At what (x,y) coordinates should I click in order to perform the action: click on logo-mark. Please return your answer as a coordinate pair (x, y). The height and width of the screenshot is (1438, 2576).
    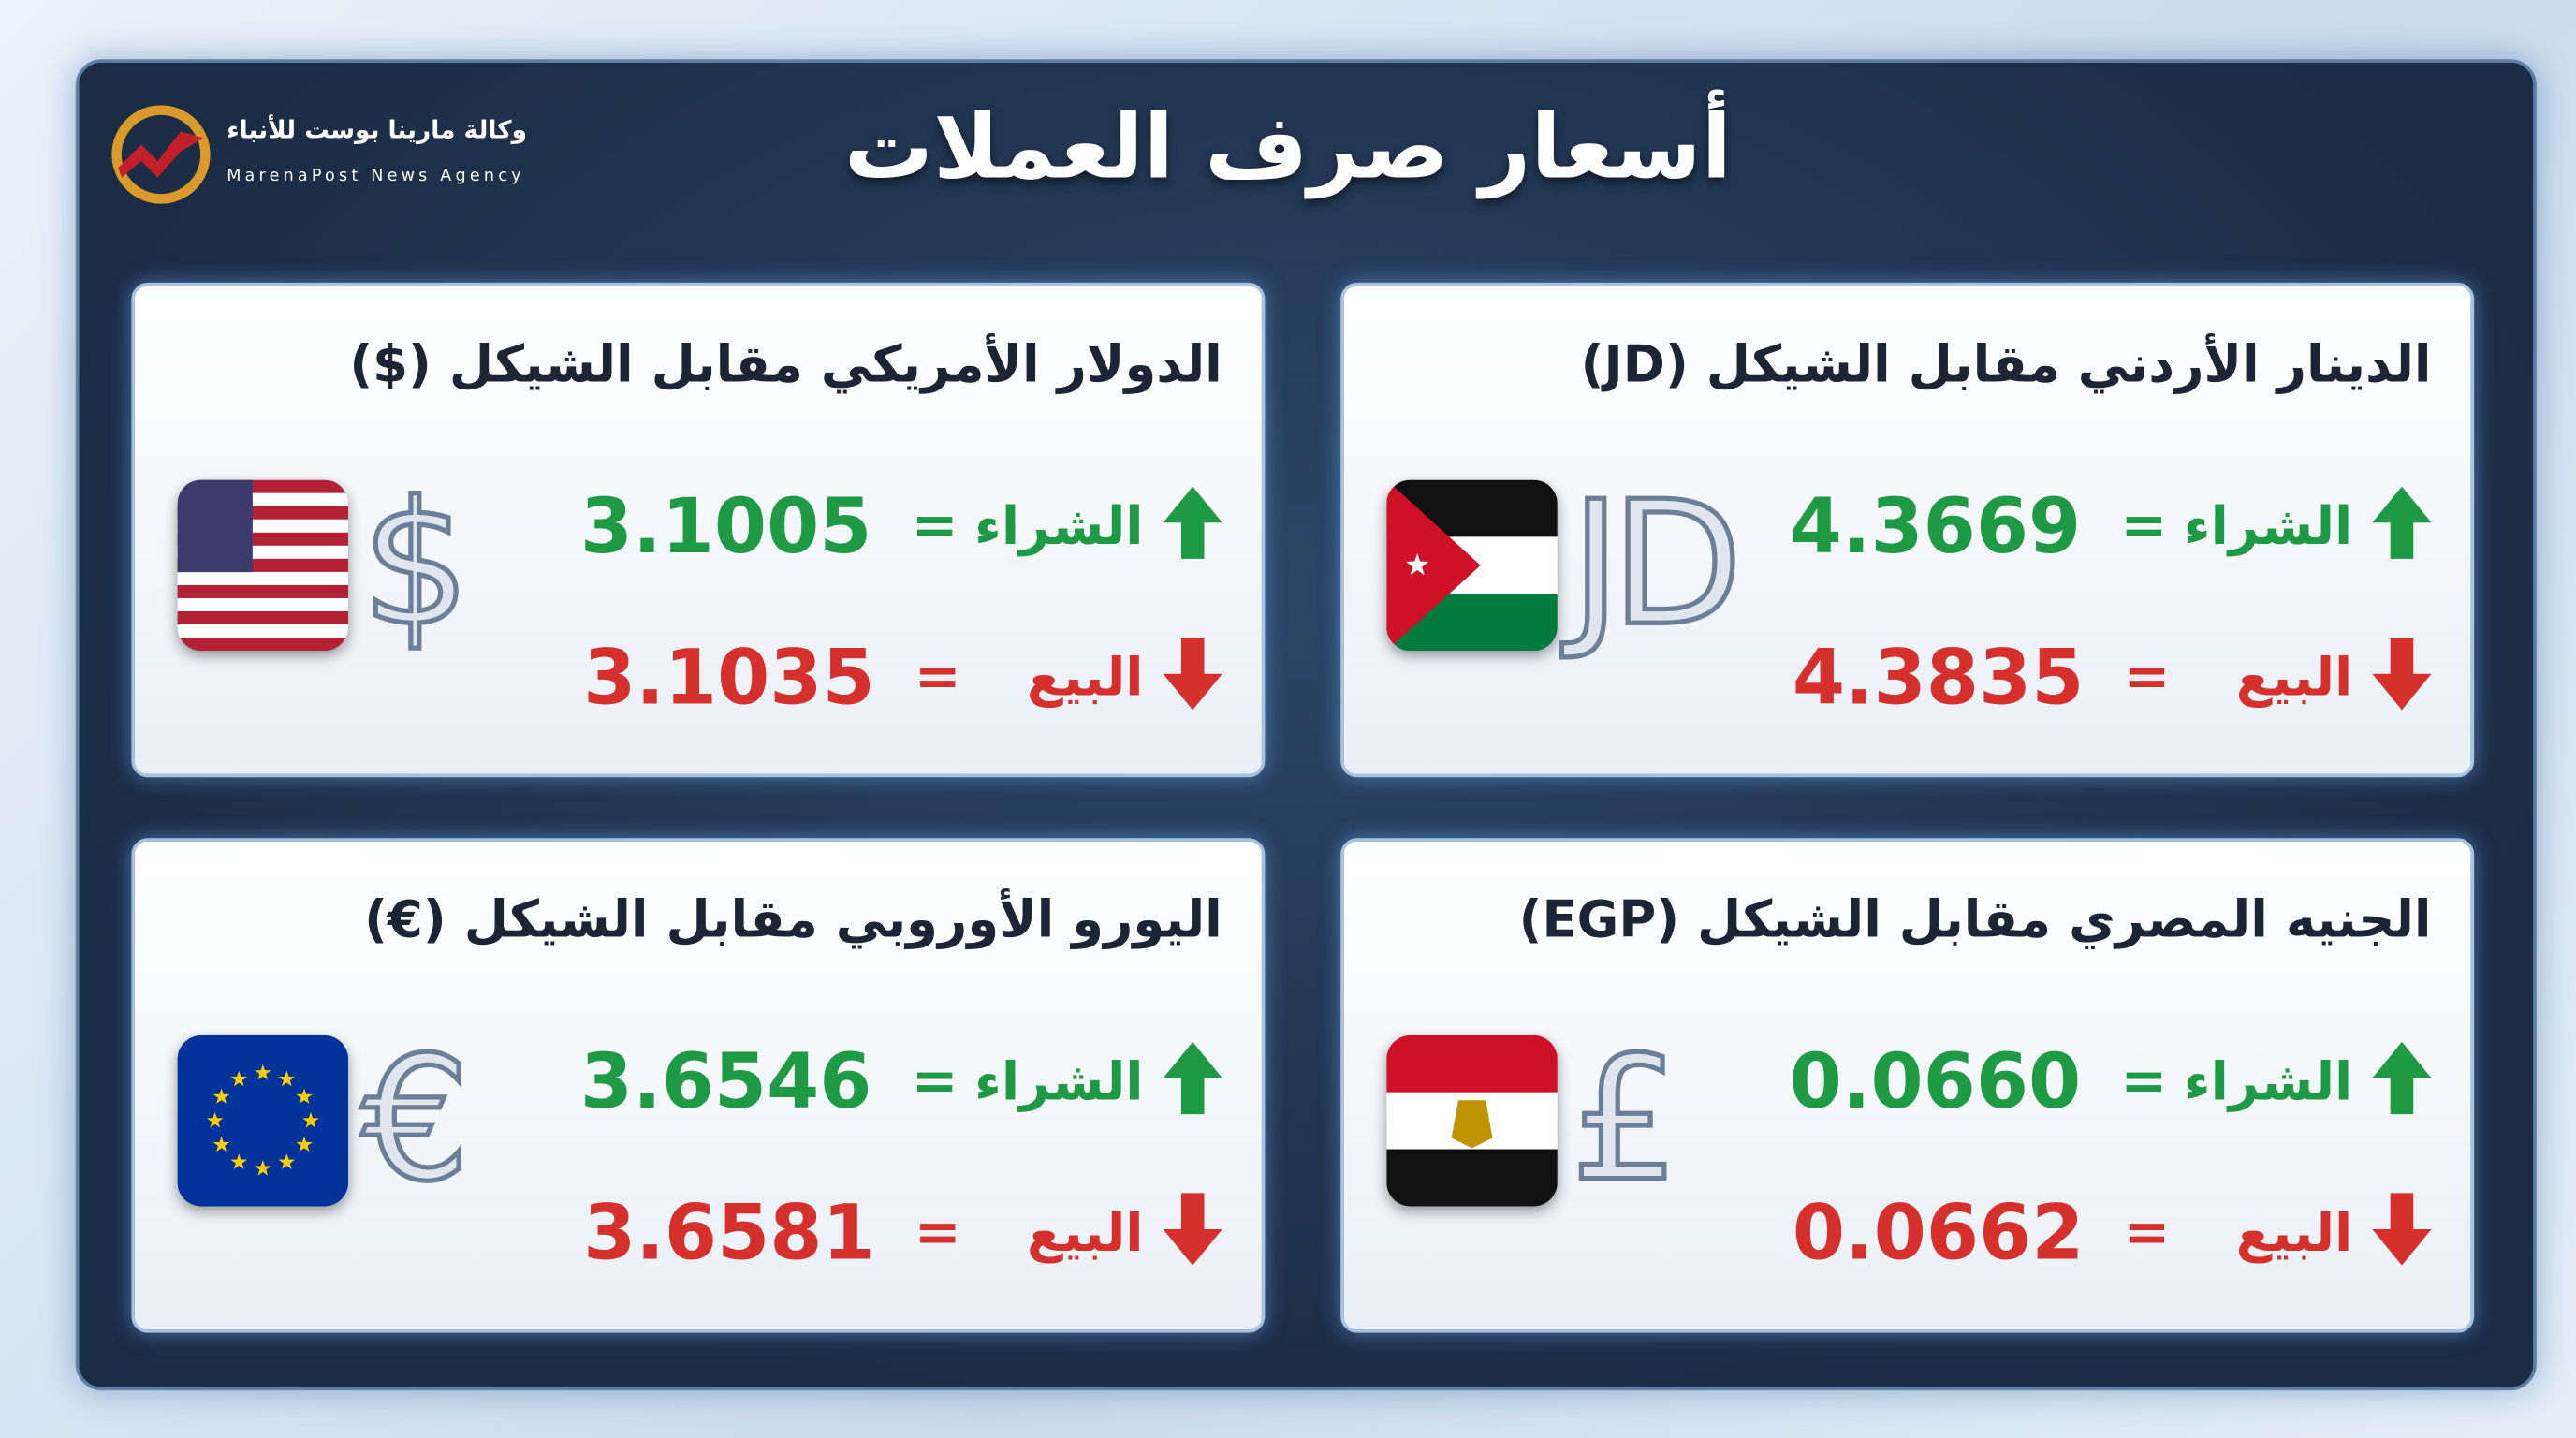
    Looking at the image, I should click on (161, 154).